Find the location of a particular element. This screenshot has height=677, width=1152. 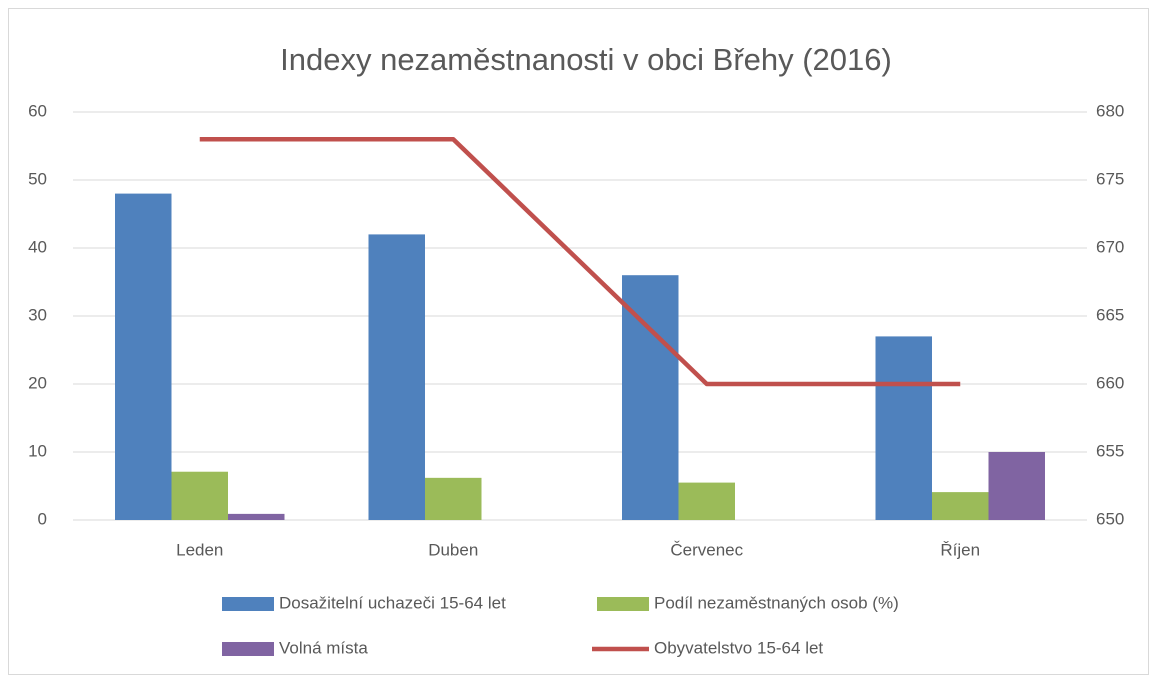

y-tick-label: 40 is located at coordinates (37, 246).